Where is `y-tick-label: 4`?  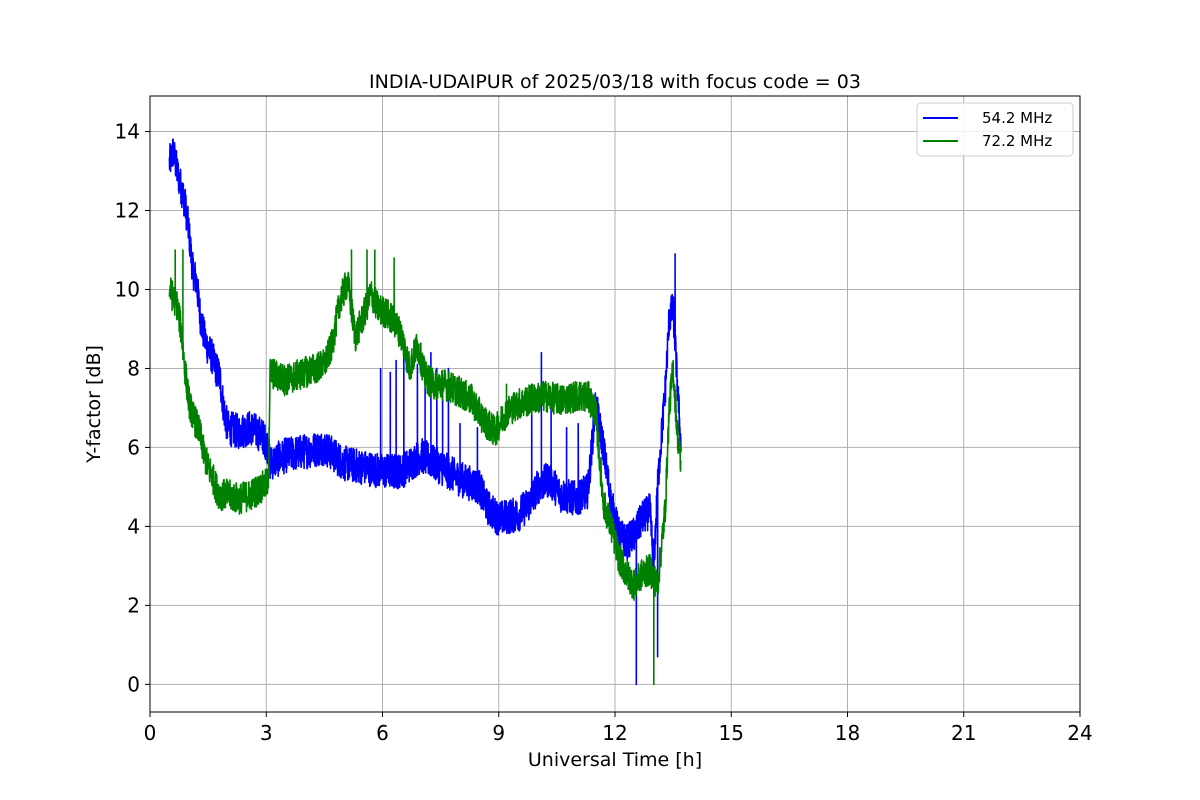 y-tick-label: 4 is located at coordinates (133, 526).